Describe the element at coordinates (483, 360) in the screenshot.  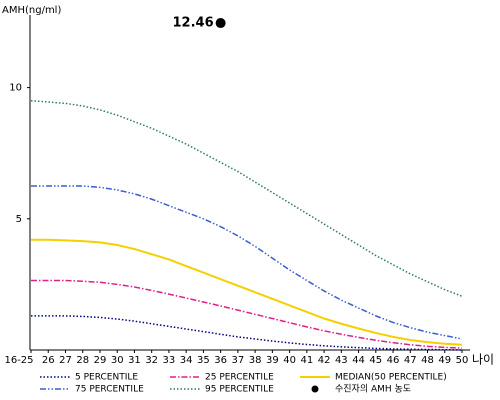
I see `x-axis-label: 나이` at that location.